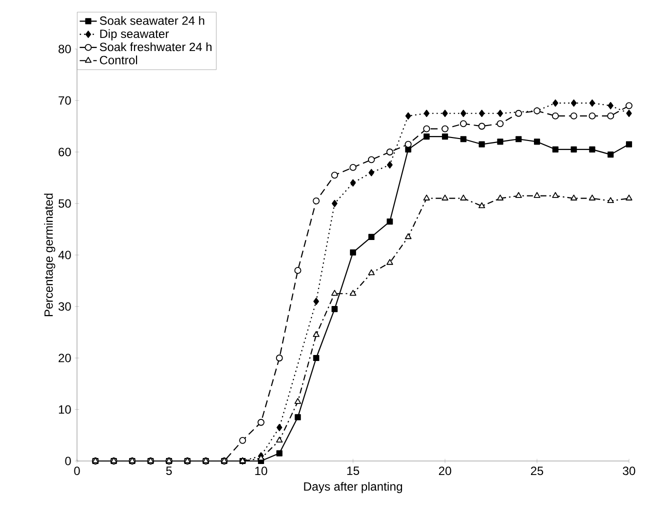 Image resolution: width=651 pixels, height=532 pixels. What do you see at coordinates (64, 358) in the screenshot?
I see `y-tick-label: 20` at bounding box center [64, 358].